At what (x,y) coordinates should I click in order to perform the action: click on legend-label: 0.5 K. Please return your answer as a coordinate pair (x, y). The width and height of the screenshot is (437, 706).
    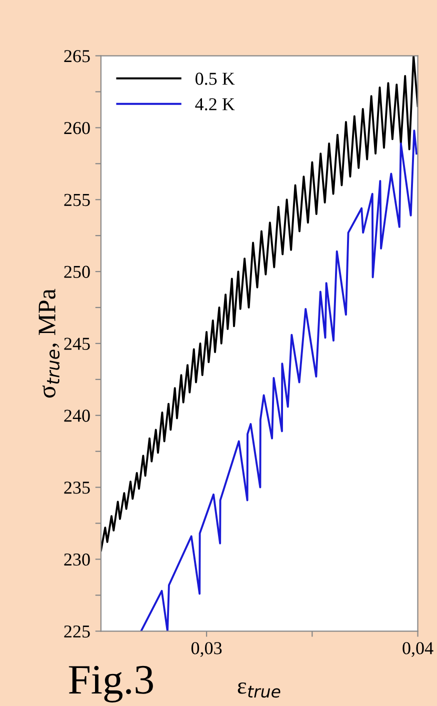
    Looking at the image, I should click on (215, 78).